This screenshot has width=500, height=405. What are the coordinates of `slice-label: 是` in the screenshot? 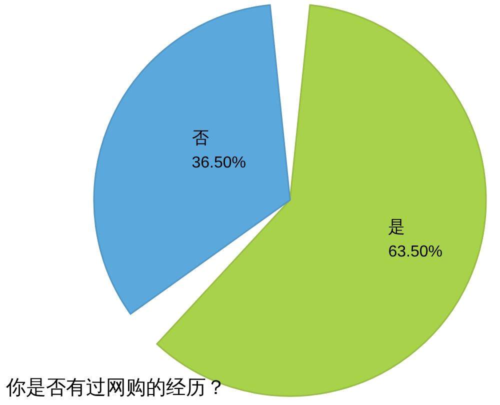 It's located at (397, 227).